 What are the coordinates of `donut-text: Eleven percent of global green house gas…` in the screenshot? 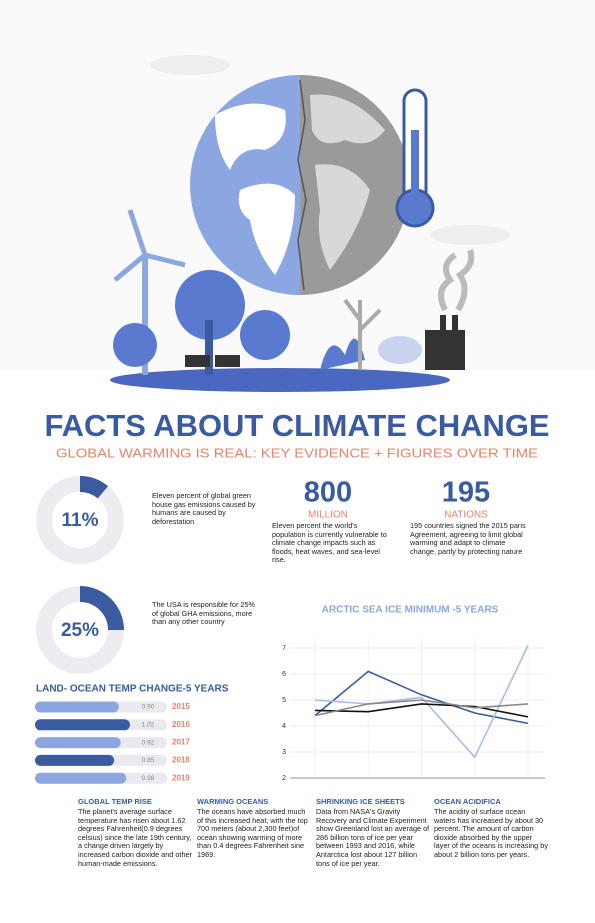 It's located at (204, 508).